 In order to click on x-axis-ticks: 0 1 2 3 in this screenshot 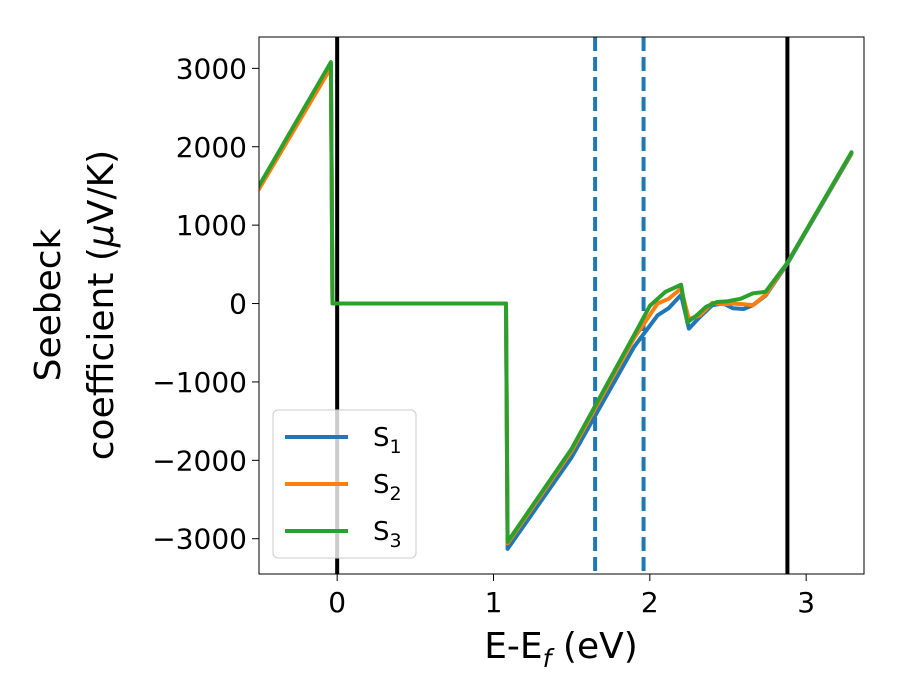, I will do `click(571, 596)`.